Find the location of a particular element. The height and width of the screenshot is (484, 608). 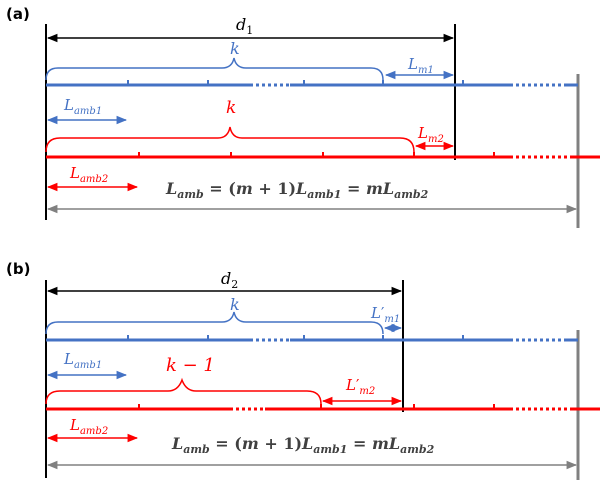

panel-b-blue-remainder-label: L′m1 is located at coordinates (385, 314).